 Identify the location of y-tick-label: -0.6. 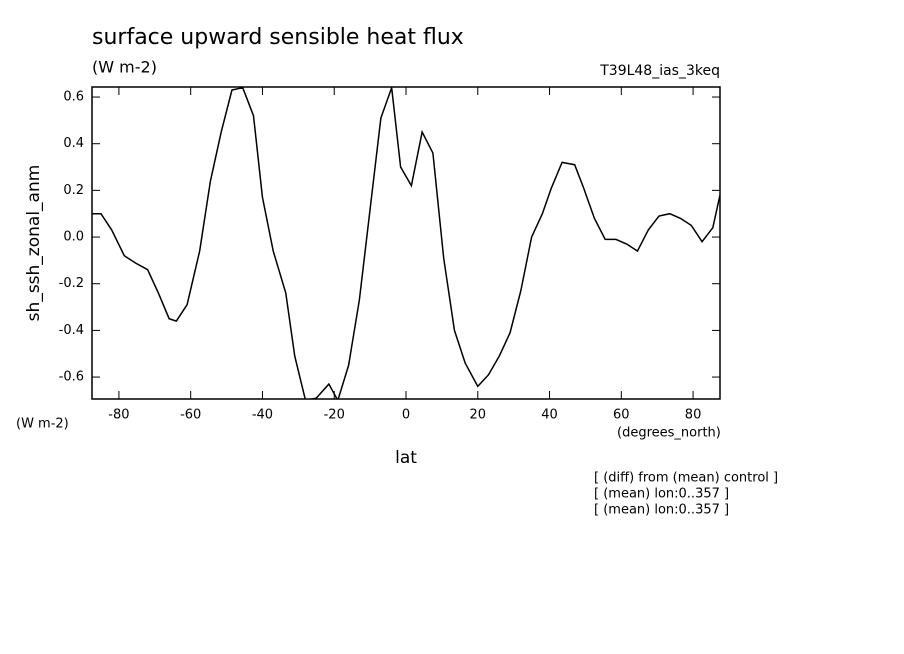
(71, 377).